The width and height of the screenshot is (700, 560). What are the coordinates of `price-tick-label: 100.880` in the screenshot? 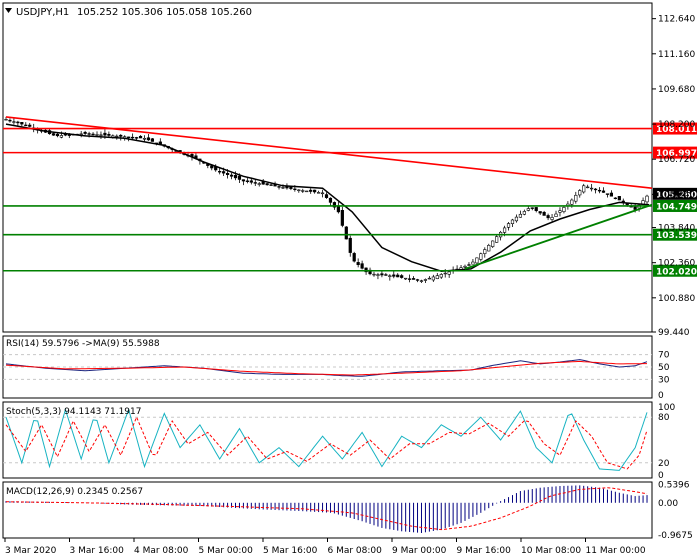 It's located at (676, 299).